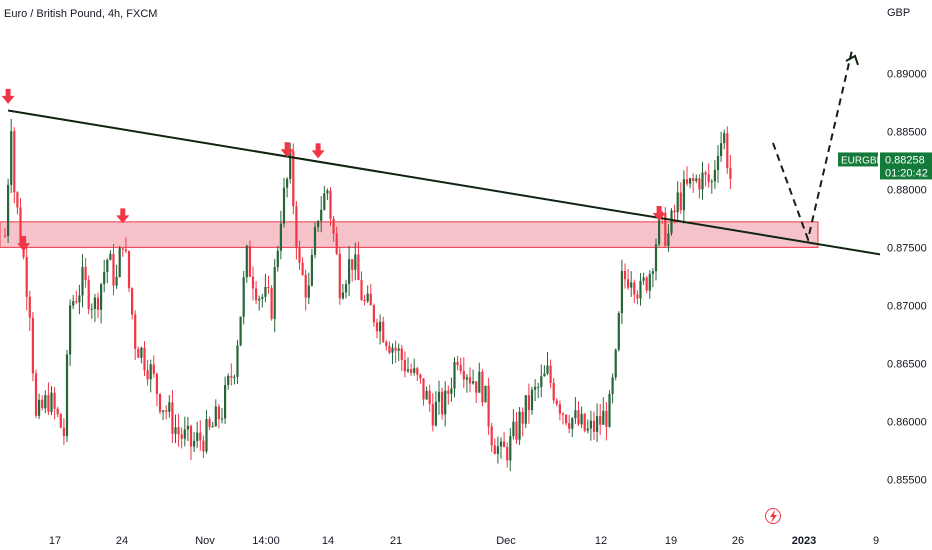 The height and width of the screenshot is (550, 932). Describe the element at coordinates (804, 541) in the screenshot. I see `x-tick-label: 2023` at that location.